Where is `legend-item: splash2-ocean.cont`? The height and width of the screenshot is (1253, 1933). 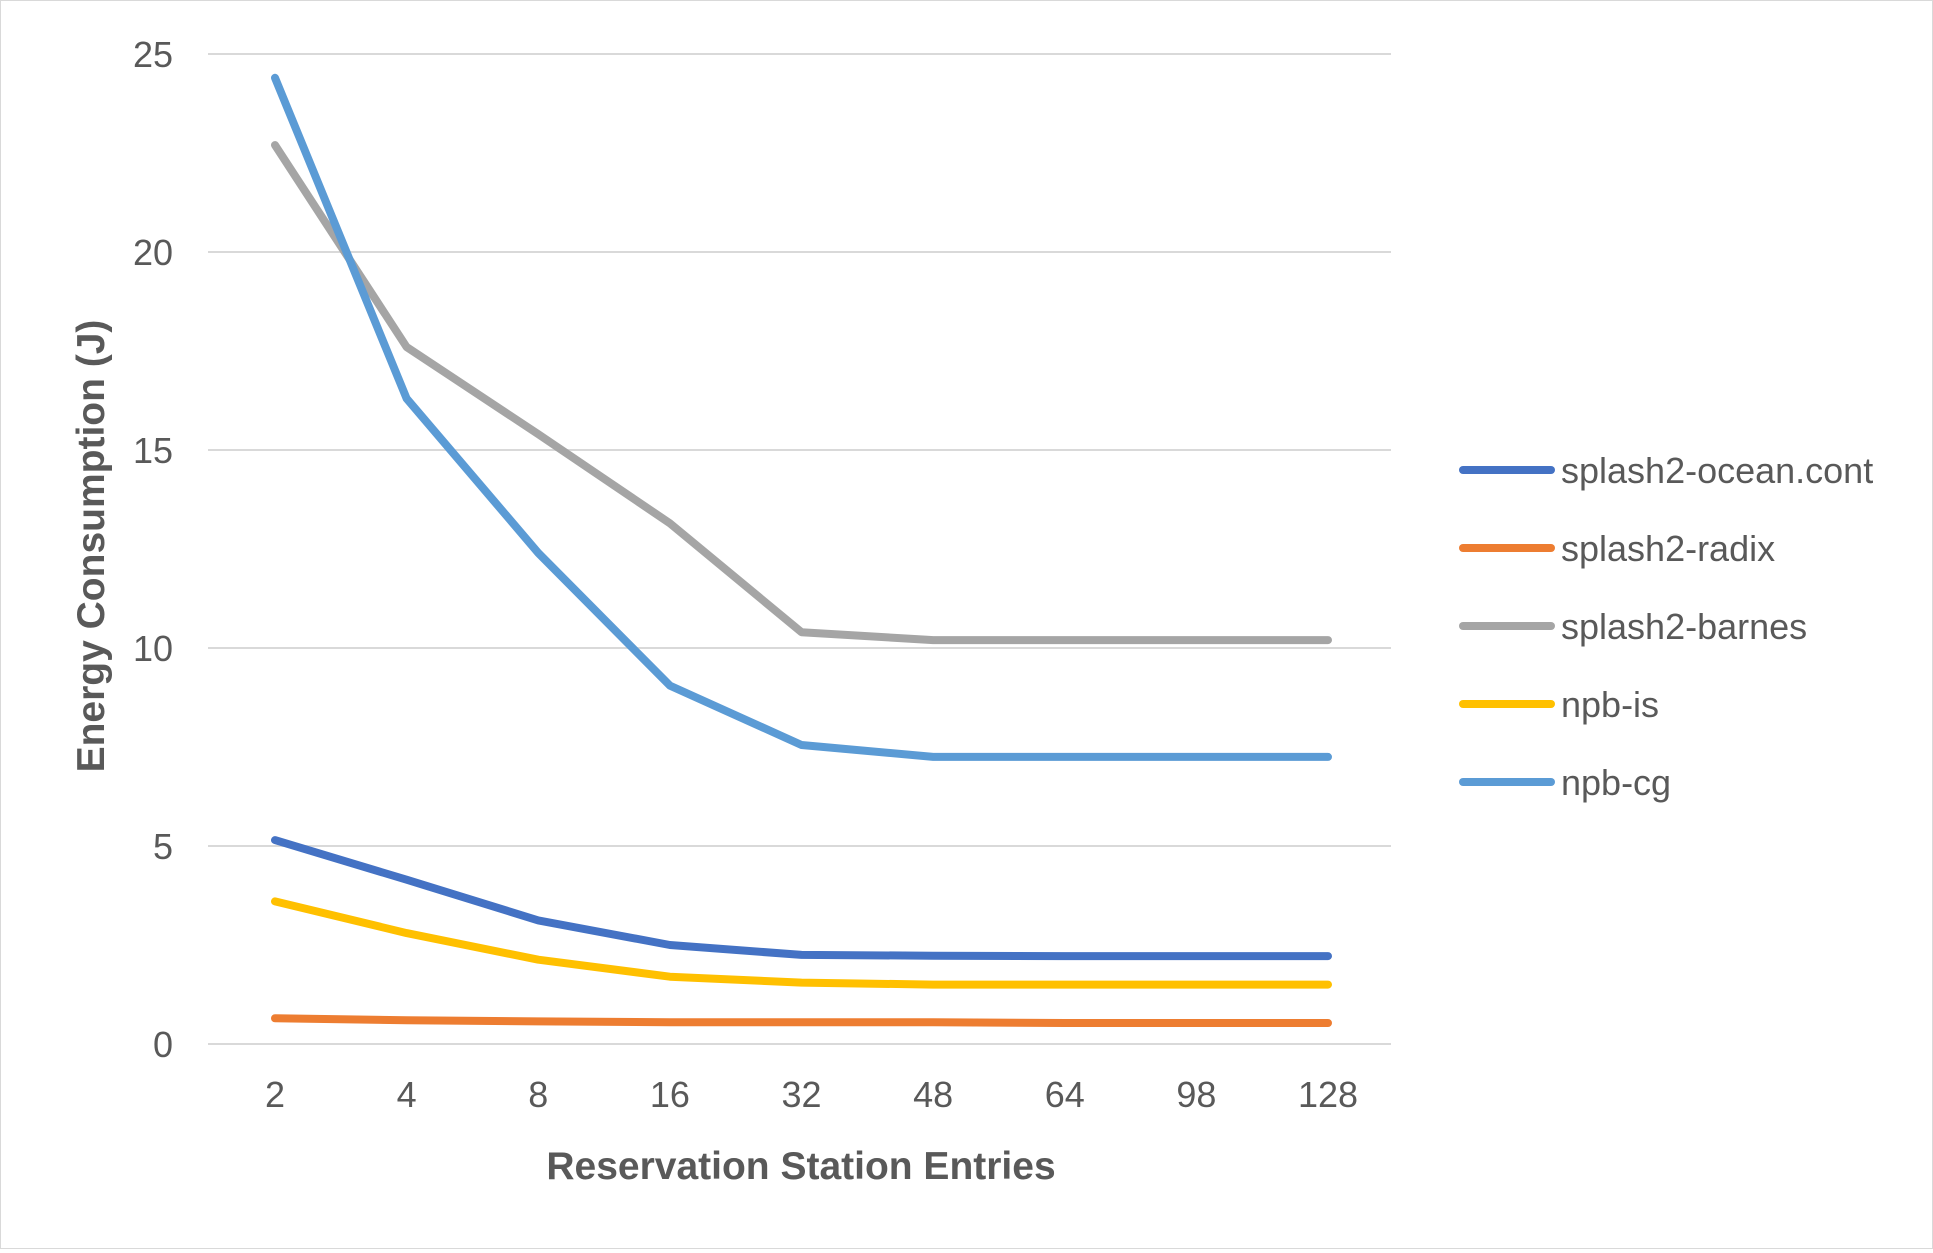 legend-item: splash2-ocean.cont is located at coordinates (1666, 470).